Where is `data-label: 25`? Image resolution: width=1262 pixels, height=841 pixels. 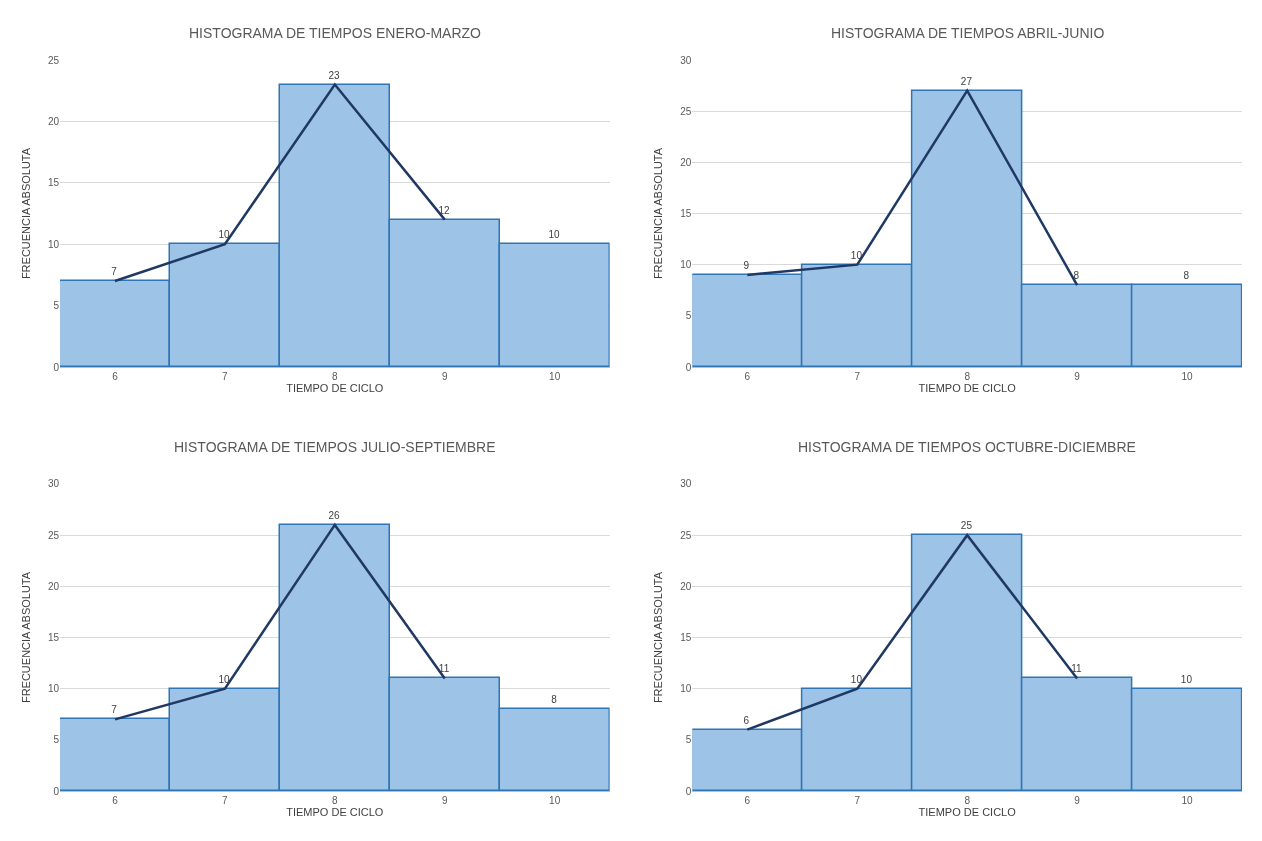 data-label: 25 is located at coordinates (966, 526).